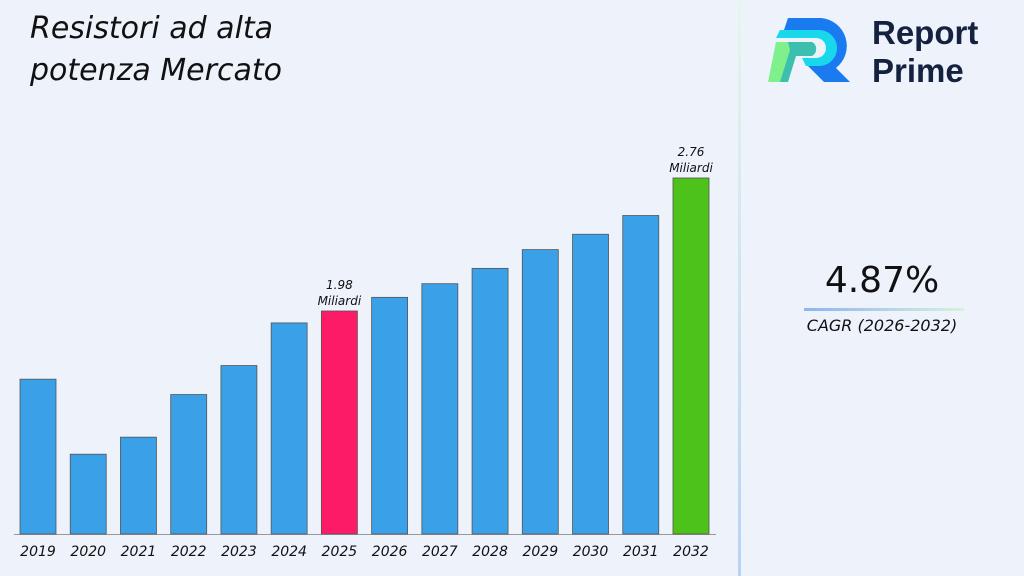 The image size is (1024, 576). What do you see at coordinates (289, 552) in the screenshot?
I see `x-tick-label: 2024` at bounding box center [289, 552].